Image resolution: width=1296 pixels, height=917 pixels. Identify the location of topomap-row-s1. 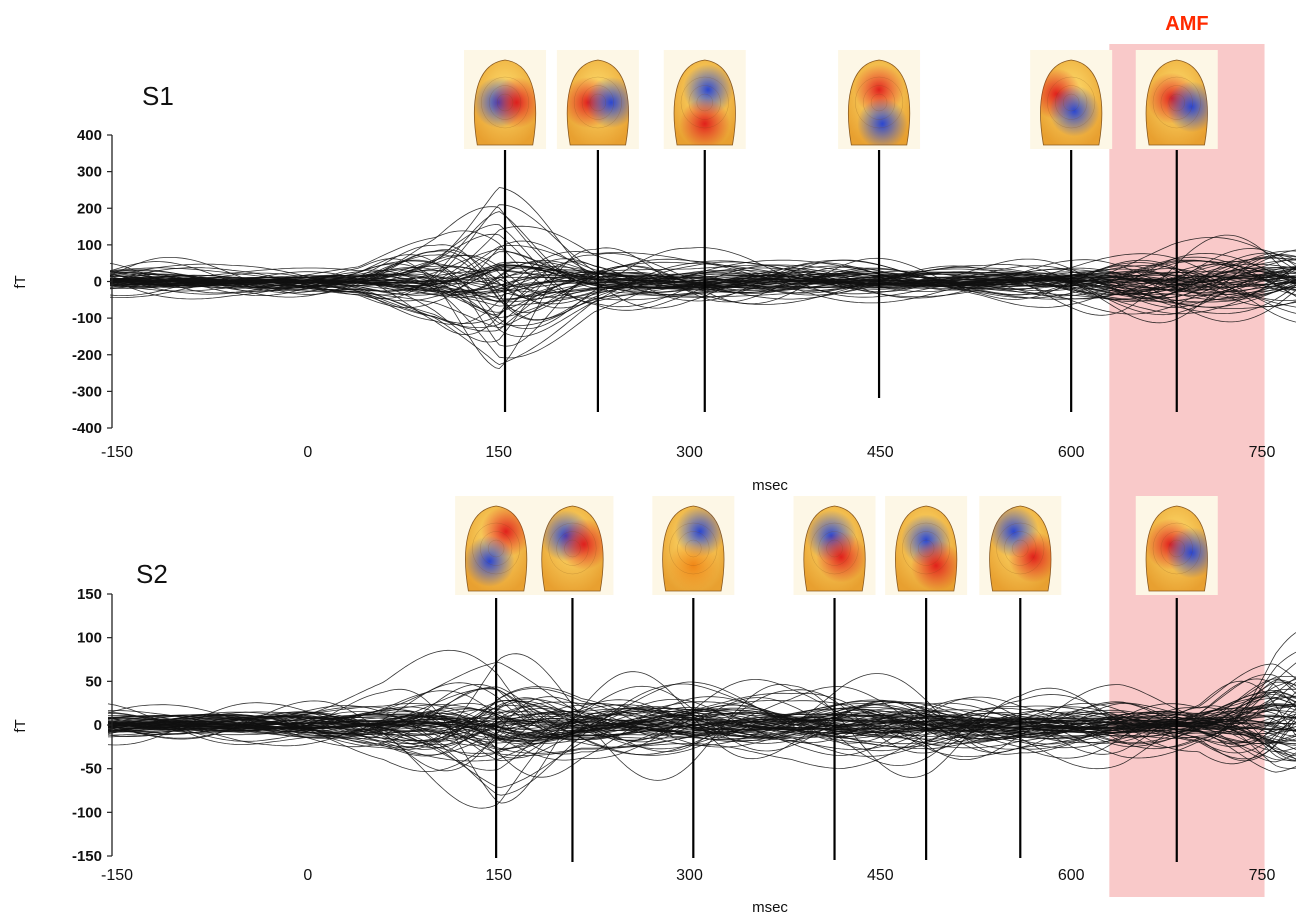
(841, 99).